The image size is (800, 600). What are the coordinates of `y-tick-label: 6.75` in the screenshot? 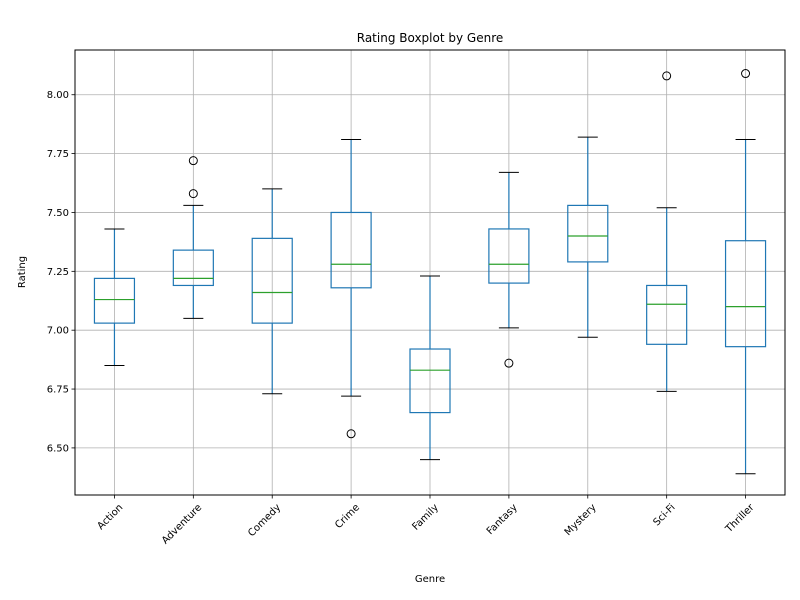 It's located at (58, 390).